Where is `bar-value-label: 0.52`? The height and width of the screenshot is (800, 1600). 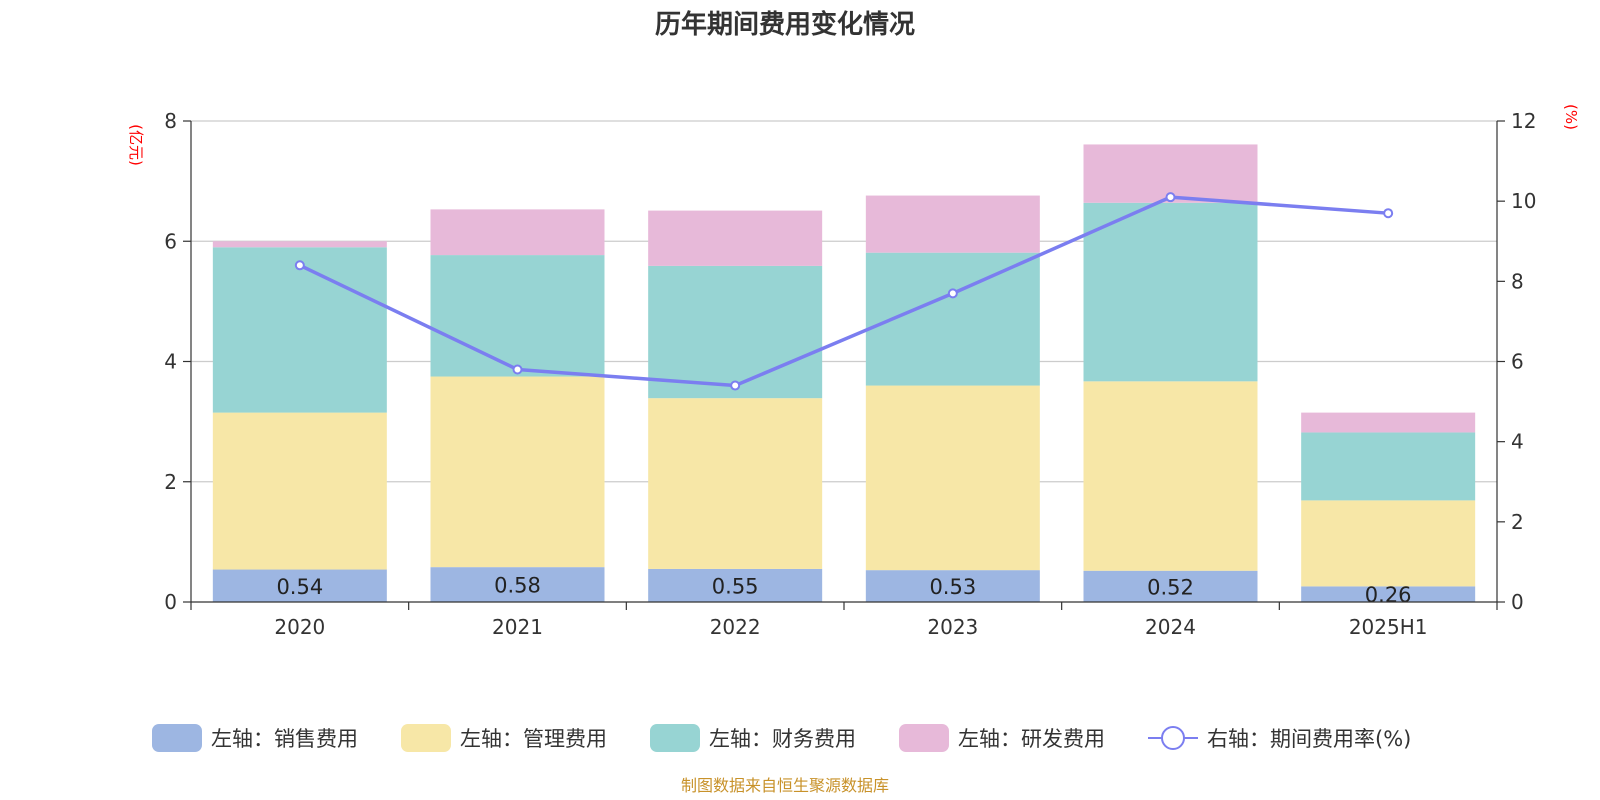 bar-value-label: 0.52 is located at coordinates (1170, 587).